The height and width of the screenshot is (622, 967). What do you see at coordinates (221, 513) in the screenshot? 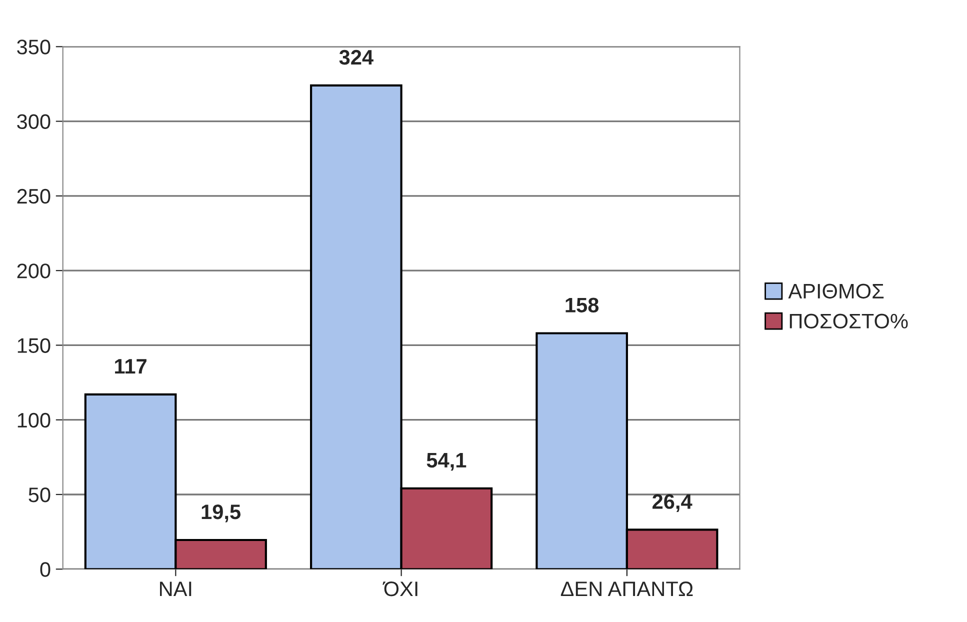
I see `data-label: 19,5` at bounding box center [221, 513].